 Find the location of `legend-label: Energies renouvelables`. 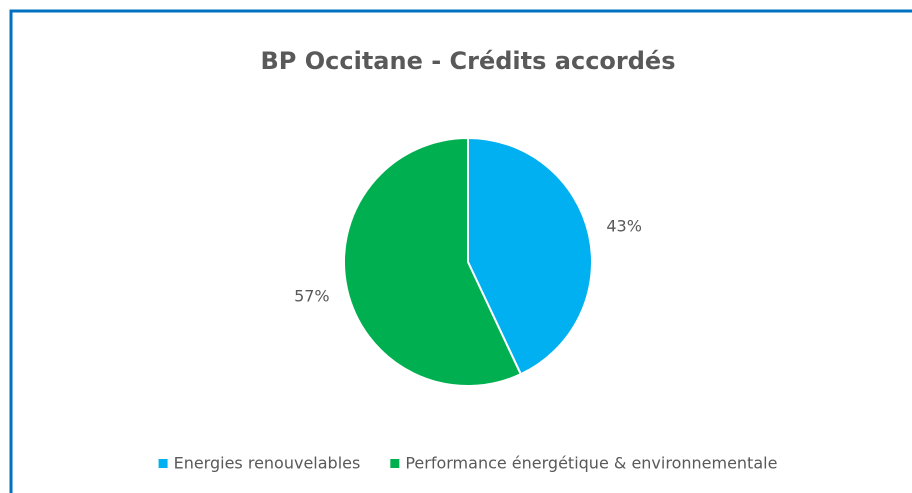

legend-label: Energies renouvelables is located at coordinates (267, 463).